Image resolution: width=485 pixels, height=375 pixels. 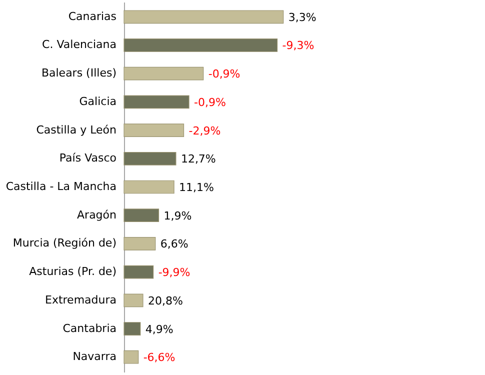 What do you see at coordinates (159, 329) in the screenshot?
I see `annotation: 4,9%` at bounding box center [159, 329].